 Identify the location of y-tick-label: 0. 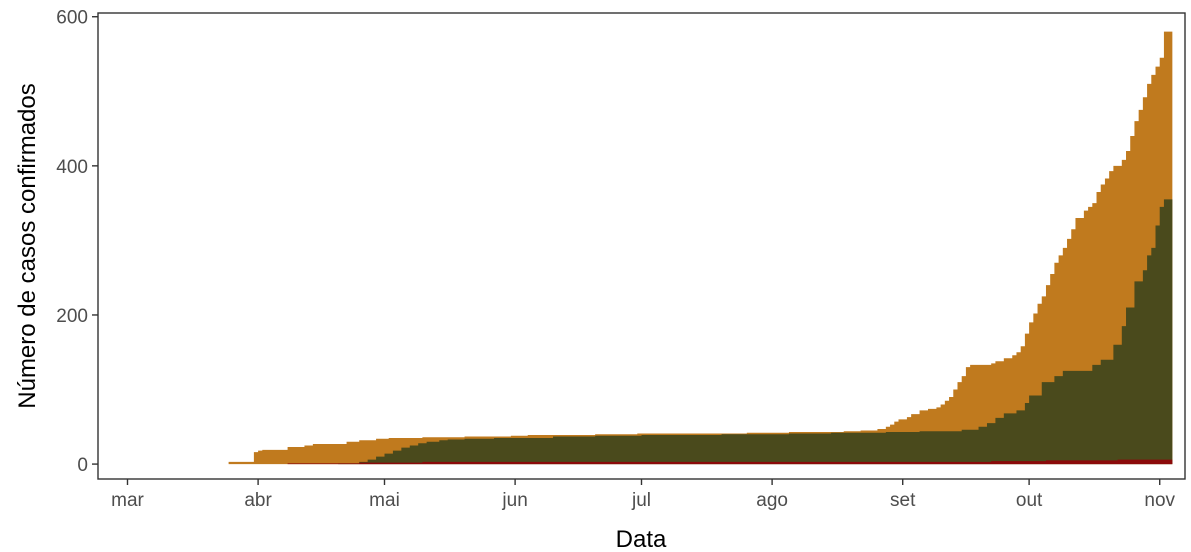
(82, 465).